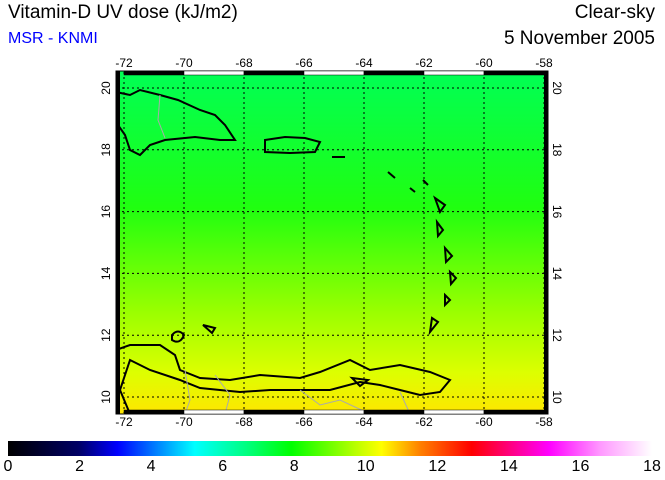 The image size is (665, 480). What do you see at coordinates (184, 63) in the screenshot?
I see `lon-label-top: -70` at bounding box center [184, 63].